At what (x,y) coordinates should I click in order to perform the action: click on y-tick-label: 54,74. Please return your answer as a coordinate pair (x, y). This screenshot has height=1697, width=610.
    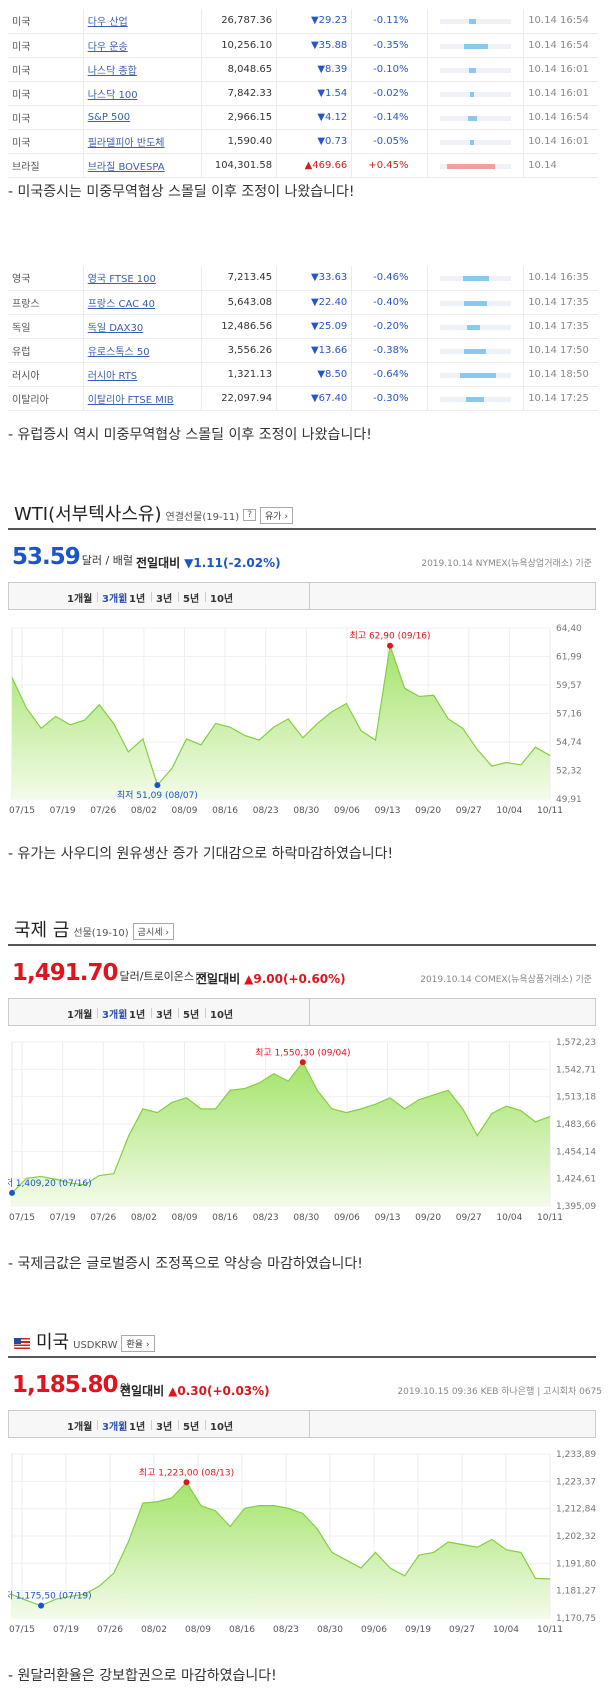
    Looking at the image, I should click on (569, 743).